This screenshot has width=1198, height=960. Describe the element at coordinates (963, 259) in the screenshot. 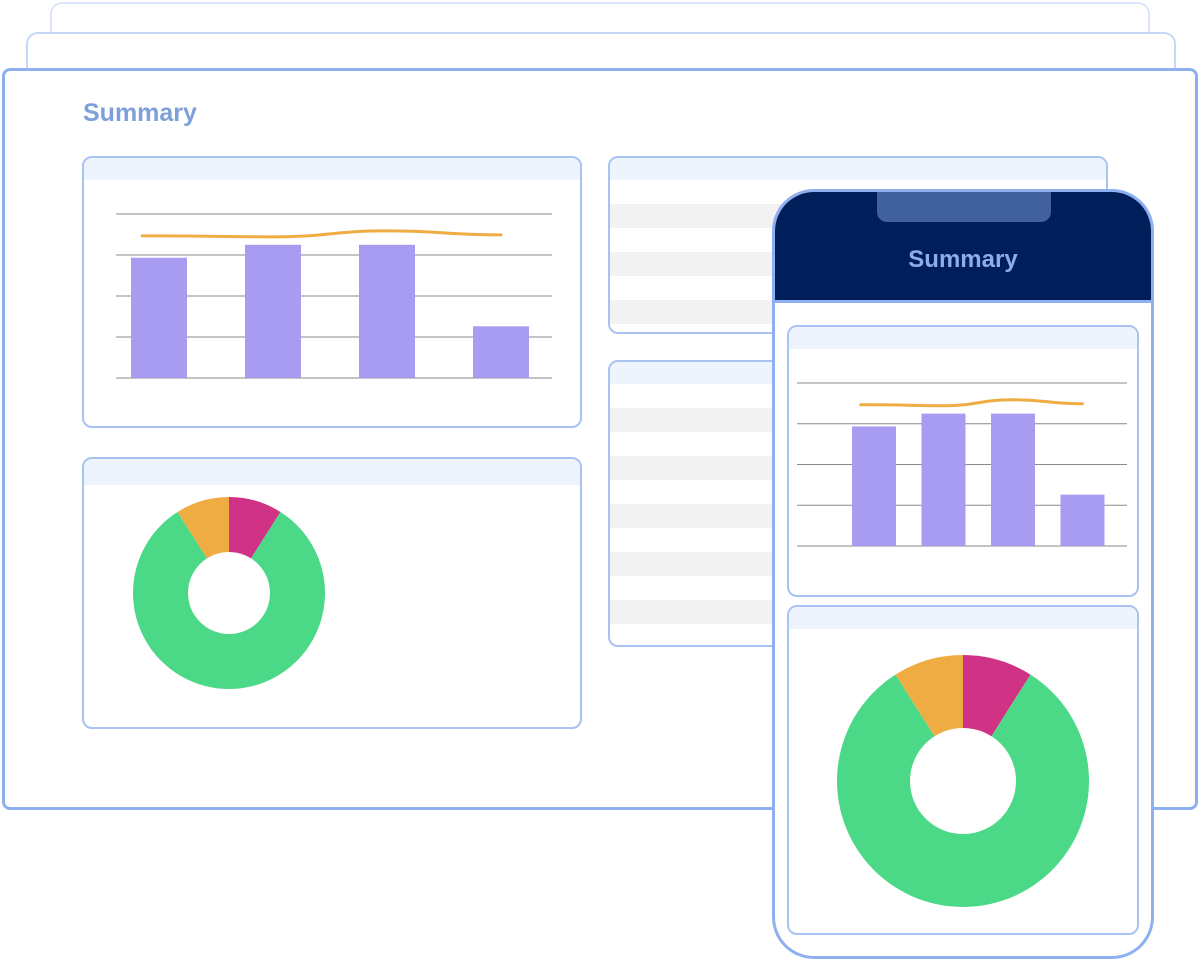

I see `phone-title: Summary` at that location.